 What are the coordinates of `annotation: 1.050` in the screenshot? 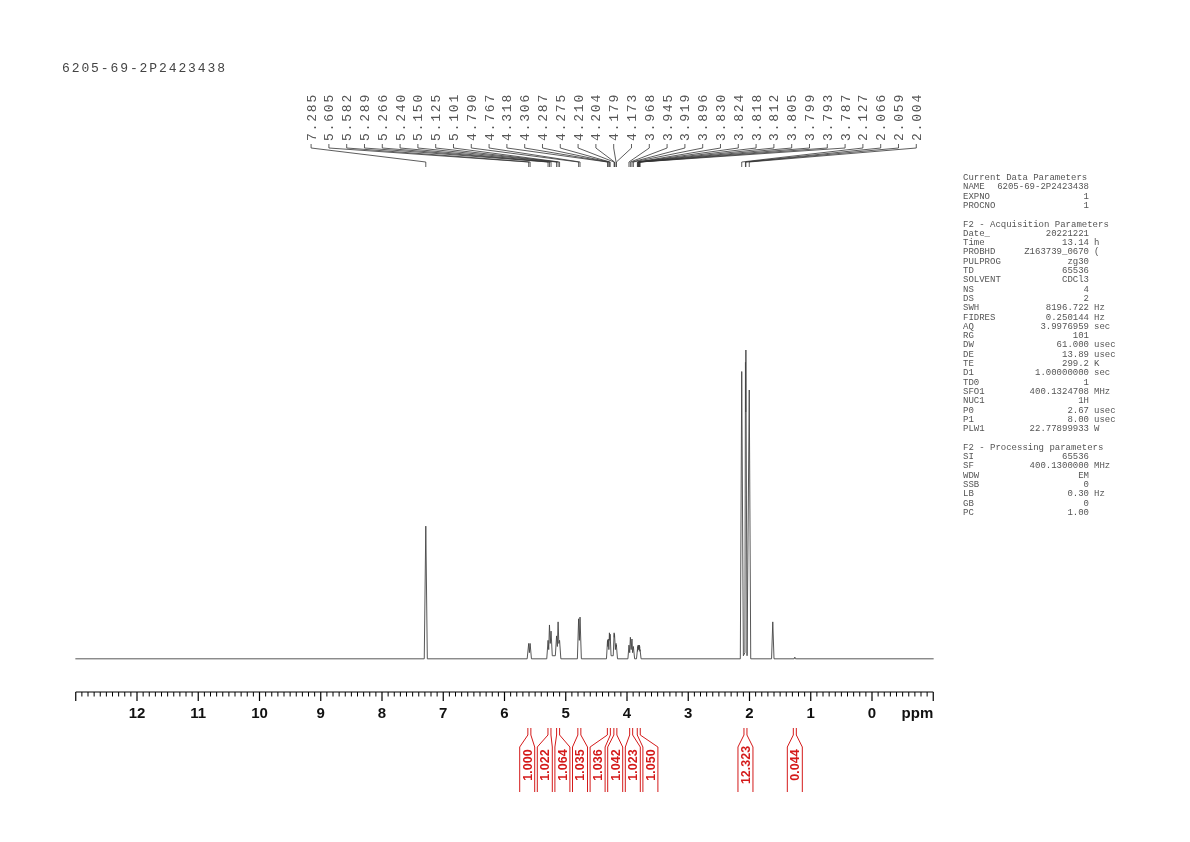 It's located at (650, 765).